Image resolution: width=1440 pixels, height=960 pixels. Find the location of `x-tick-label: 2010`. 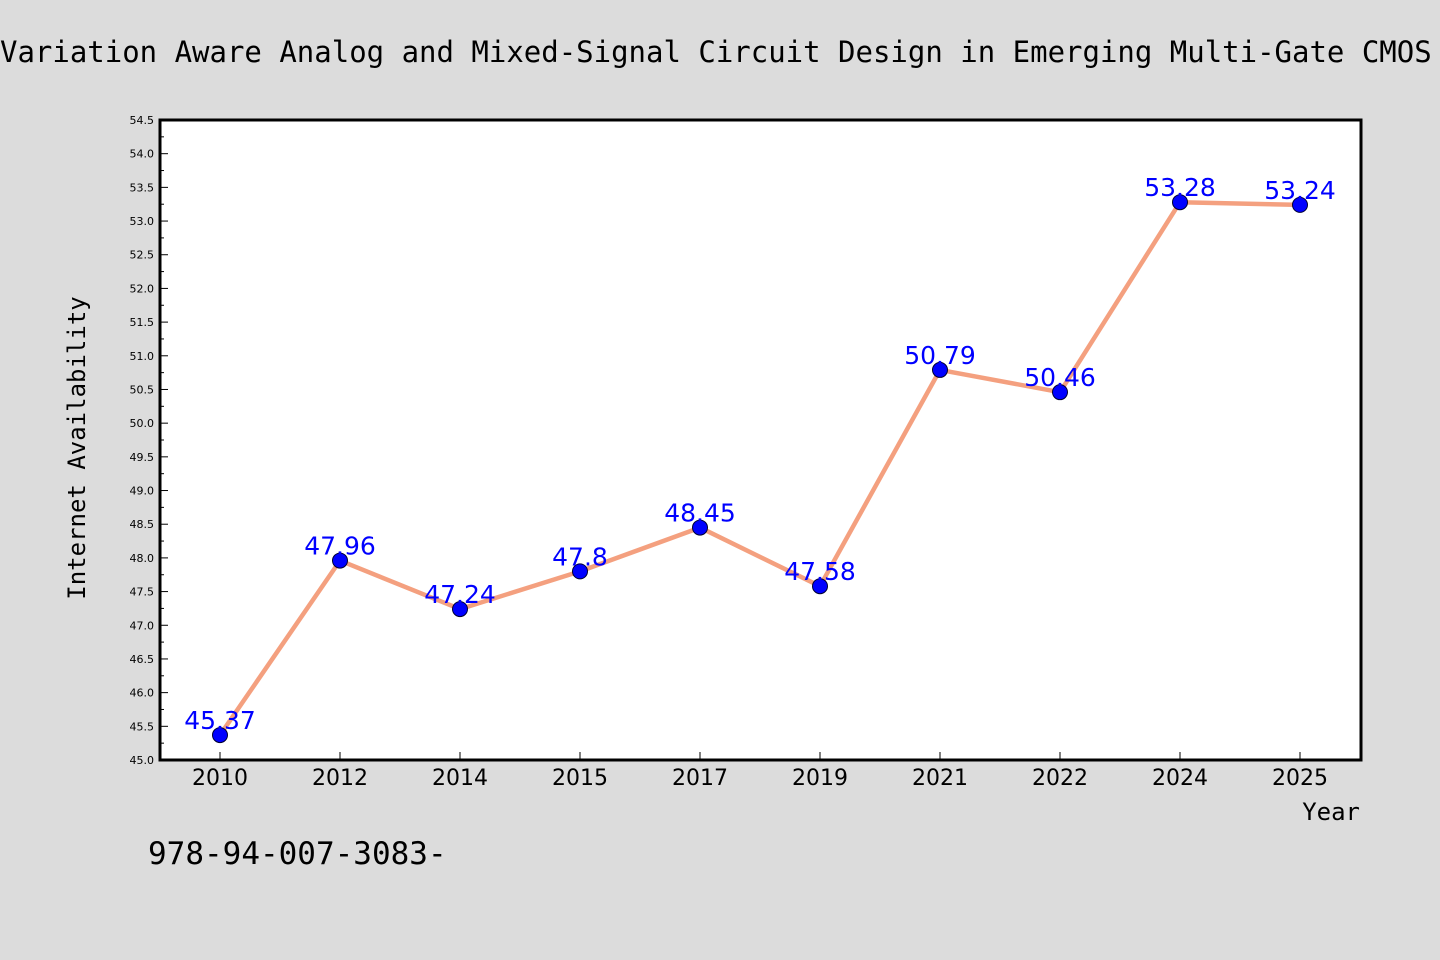

x-tick-label: 2010 is located at coordinates (220, 778).